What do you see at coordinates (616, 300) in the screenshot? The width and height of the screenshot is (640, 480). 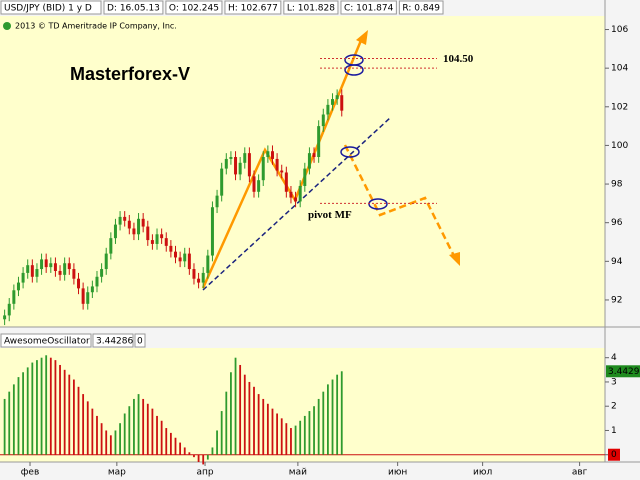 I see `y-tick-label: 92` at bounding box center [616, 300].